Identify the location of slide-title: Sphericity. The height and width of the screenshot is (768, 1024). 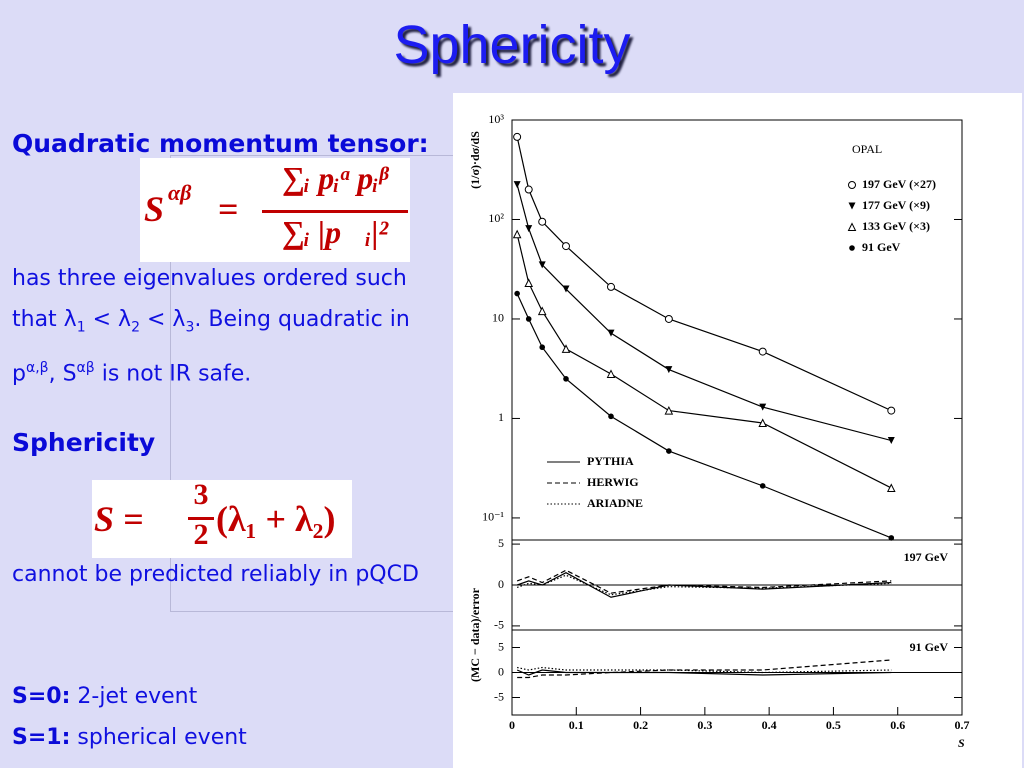
(512, 45).